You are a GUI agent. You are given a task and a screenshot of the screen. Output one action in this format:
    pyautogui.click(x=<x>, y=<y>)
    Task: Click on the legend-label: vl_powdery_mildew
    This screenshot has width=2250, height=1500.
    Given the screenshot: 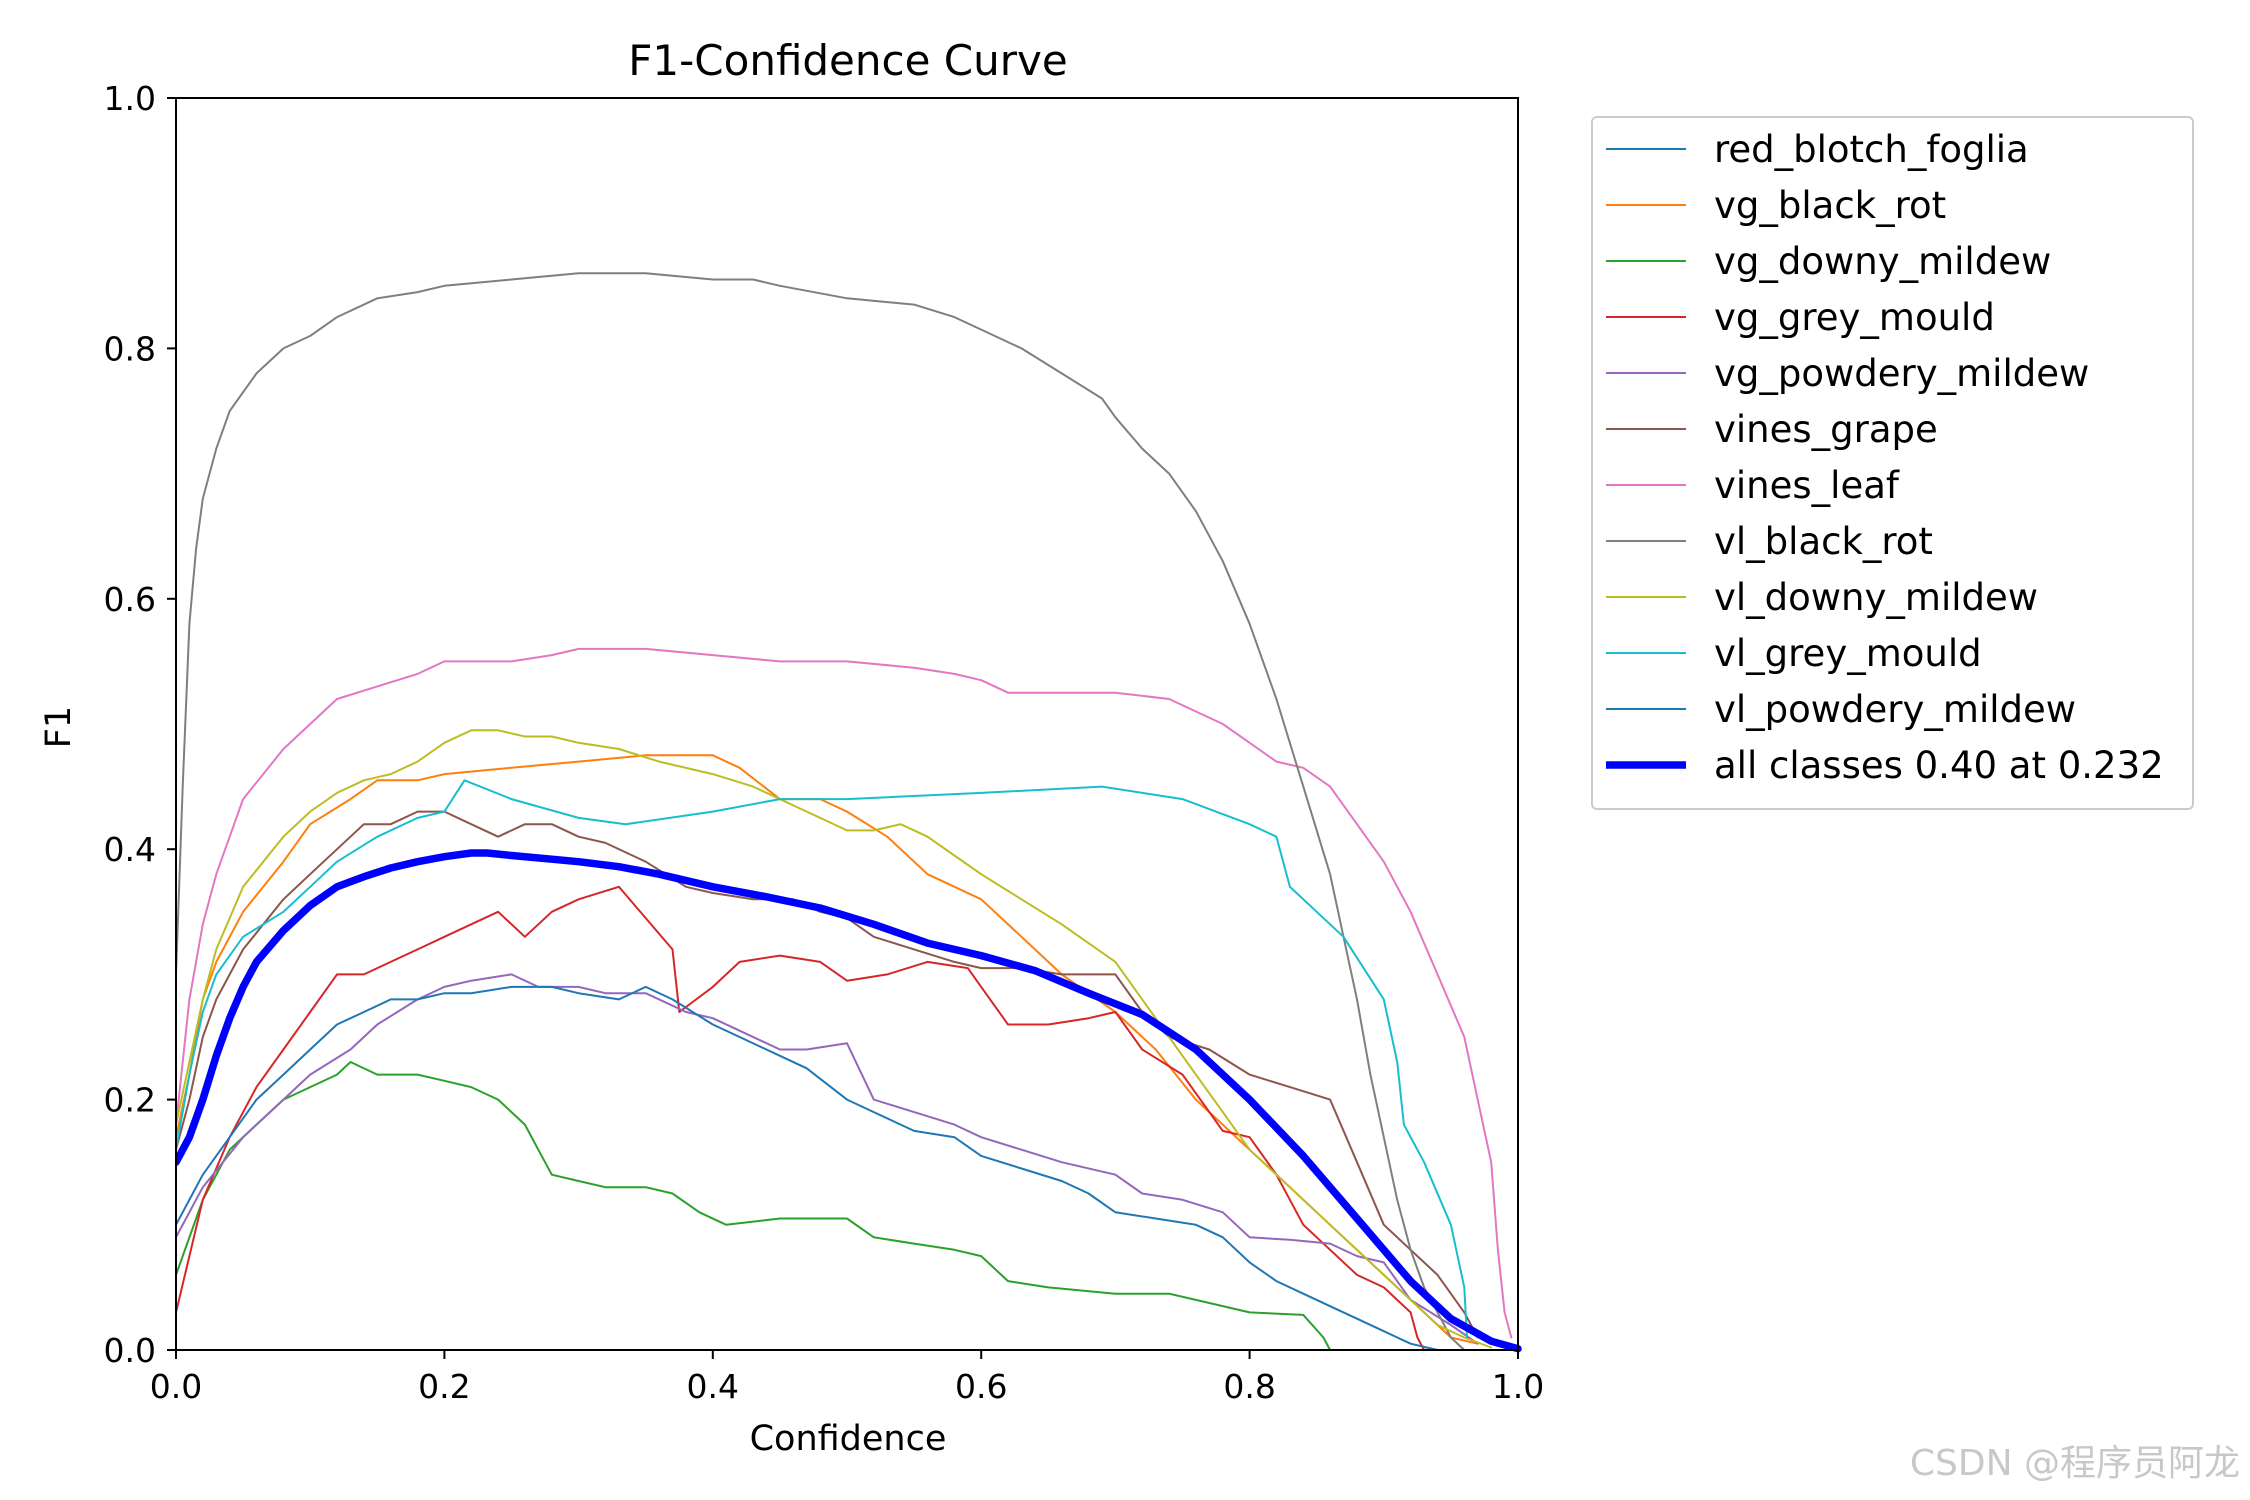 What is the action you would take?
    pyautogui.click(x=1895, y=709)
    